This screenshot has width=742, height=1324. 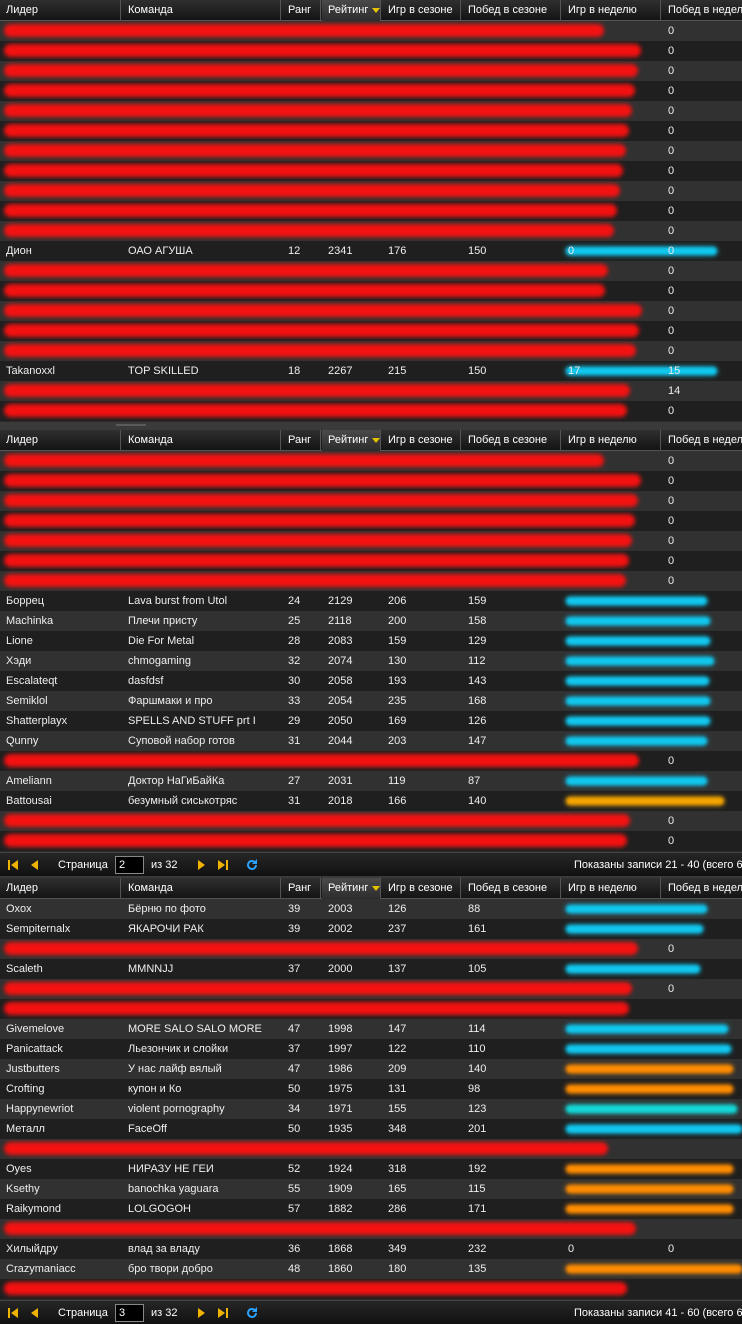 What do you see at coordinates (371, 661) in the screenshot?
I see `table-row: Хэди chmogaming 32 2074 130 112` at bounding box center [371, 661].